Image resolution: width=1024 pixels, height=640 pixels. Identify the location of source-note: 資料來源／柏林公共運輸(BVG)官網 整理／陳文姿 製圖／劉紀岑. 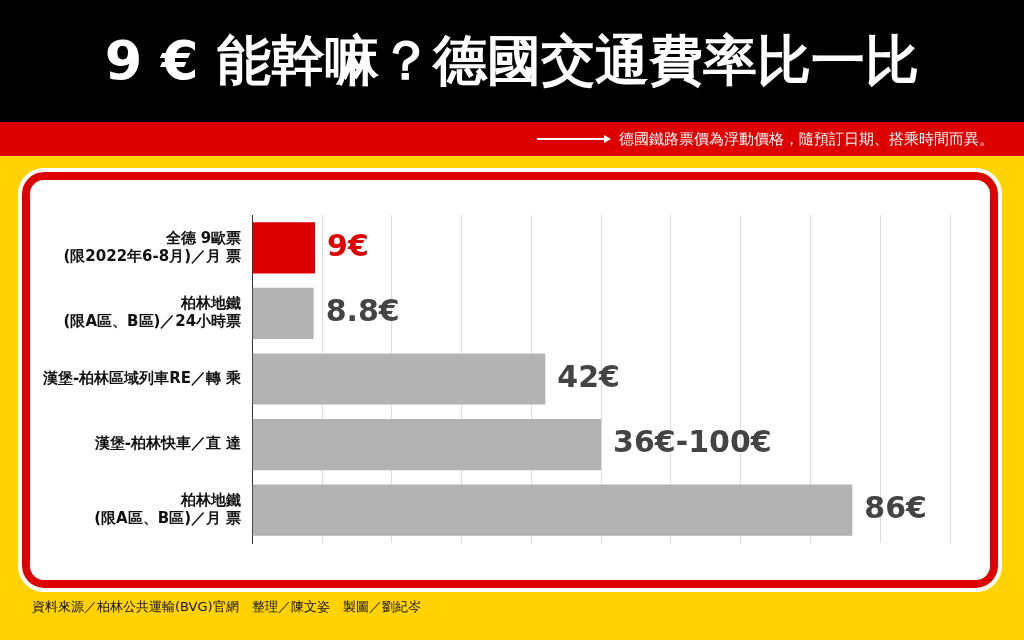
(226, 606).